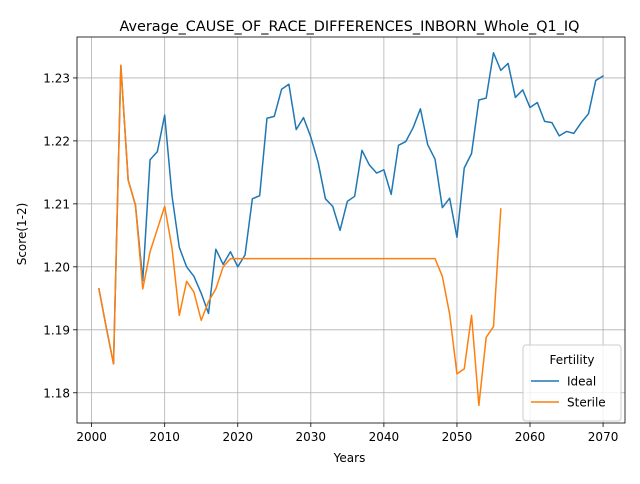  I want to click on y-axis-ticks: 1.18 1.19 1.20 1.21 1.22 1.23, so click(60, 235).